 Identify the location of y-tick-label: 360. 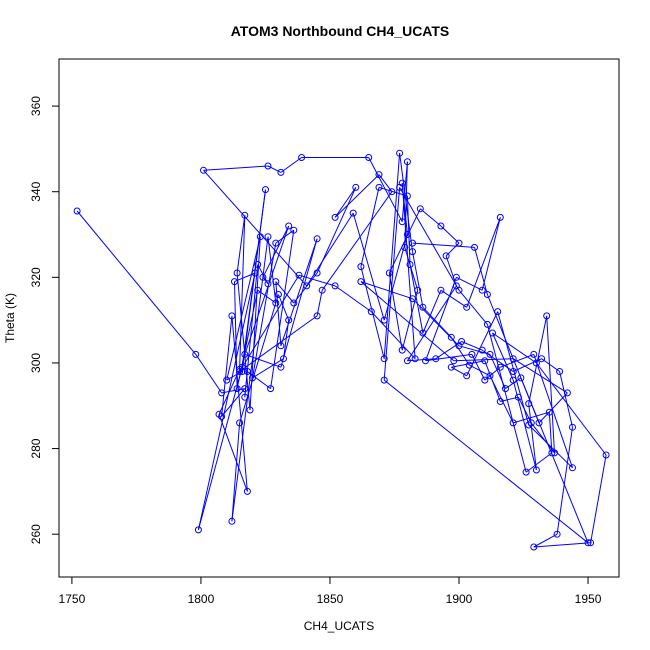
(36, 106).